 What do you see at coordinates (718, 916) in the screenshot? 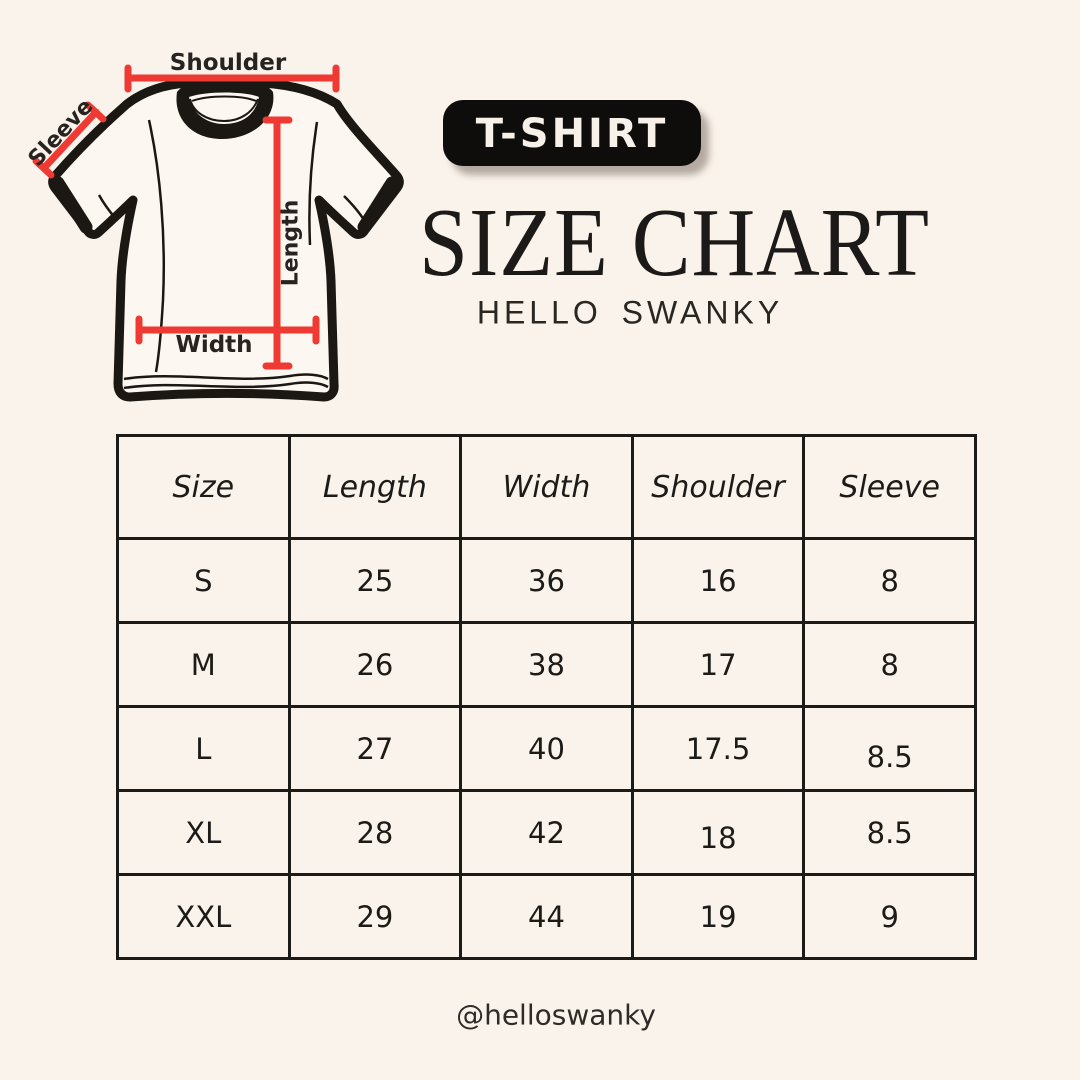
I see `table-cell: 19` at bounding box center [718, 916].